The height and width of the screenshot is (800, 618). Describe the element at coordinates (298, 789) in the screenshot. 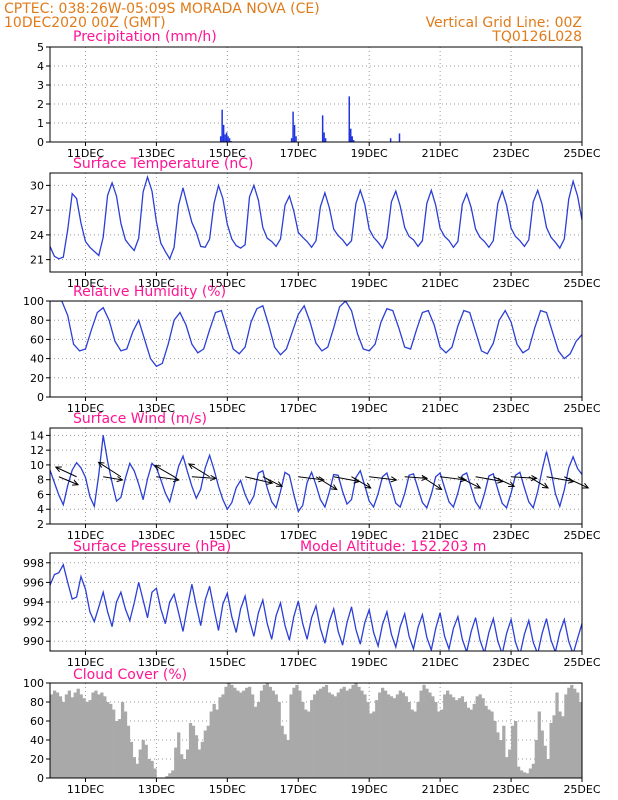

I see `cloud-xtick-label: 17DEC` at that location.